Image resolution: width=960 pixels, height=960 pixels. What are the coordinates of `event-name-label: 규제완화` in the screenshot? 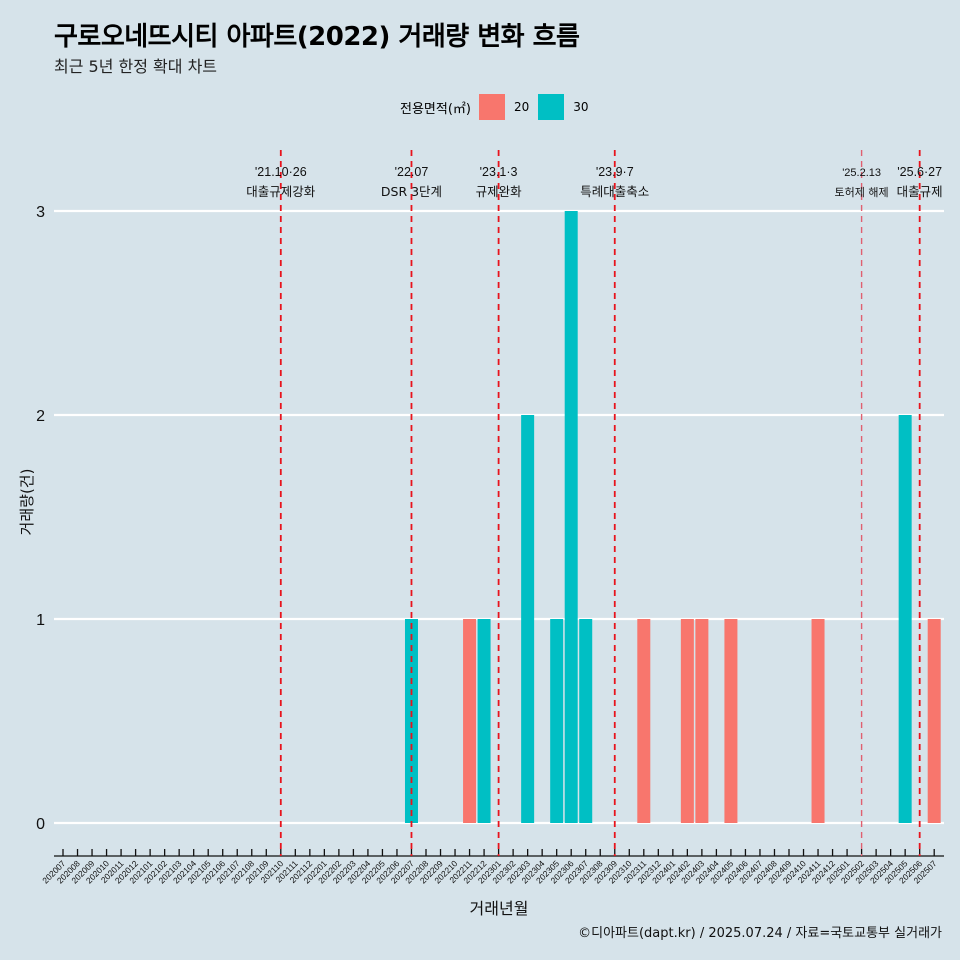 It's located at (499, 191).